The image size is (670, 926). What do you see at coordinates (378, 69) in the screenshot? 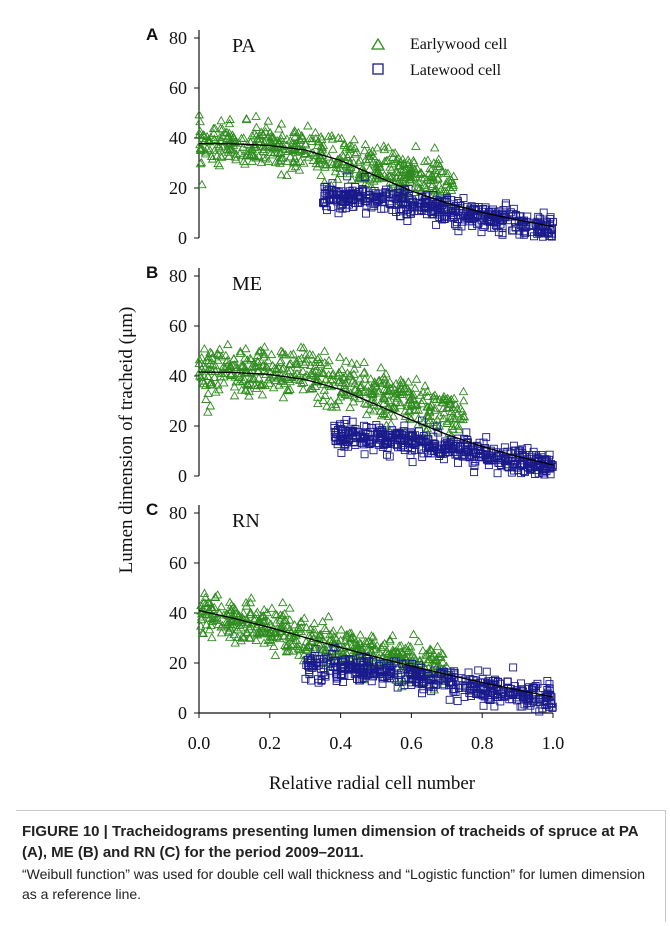
I see `legend-latewood-marker` at bounding box center [378, 69].